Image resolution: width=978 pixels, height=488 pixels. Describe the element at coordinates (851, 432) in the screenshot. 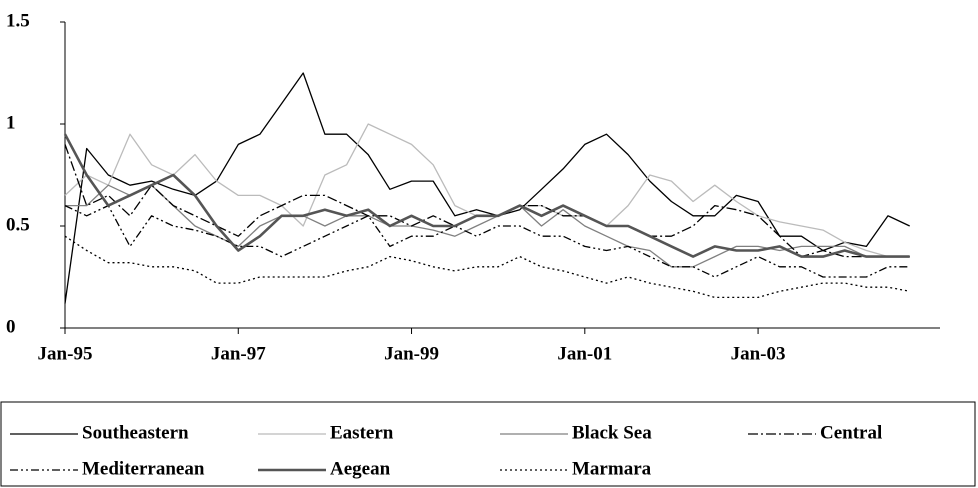

I see `legend-label: Central` at that location.